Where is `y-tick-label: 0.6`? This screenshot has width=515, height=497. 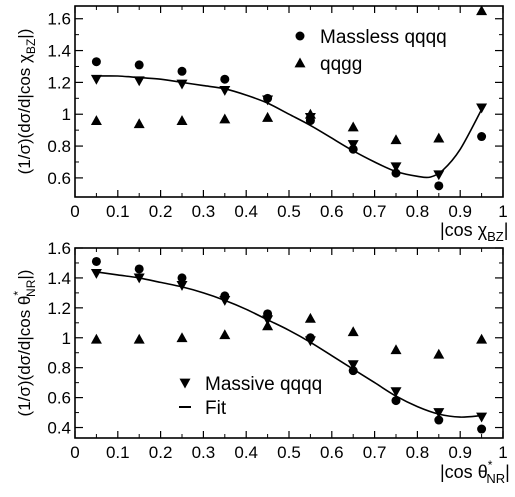
y-tick-label: 0.6 is located at coordinates (59, 398).